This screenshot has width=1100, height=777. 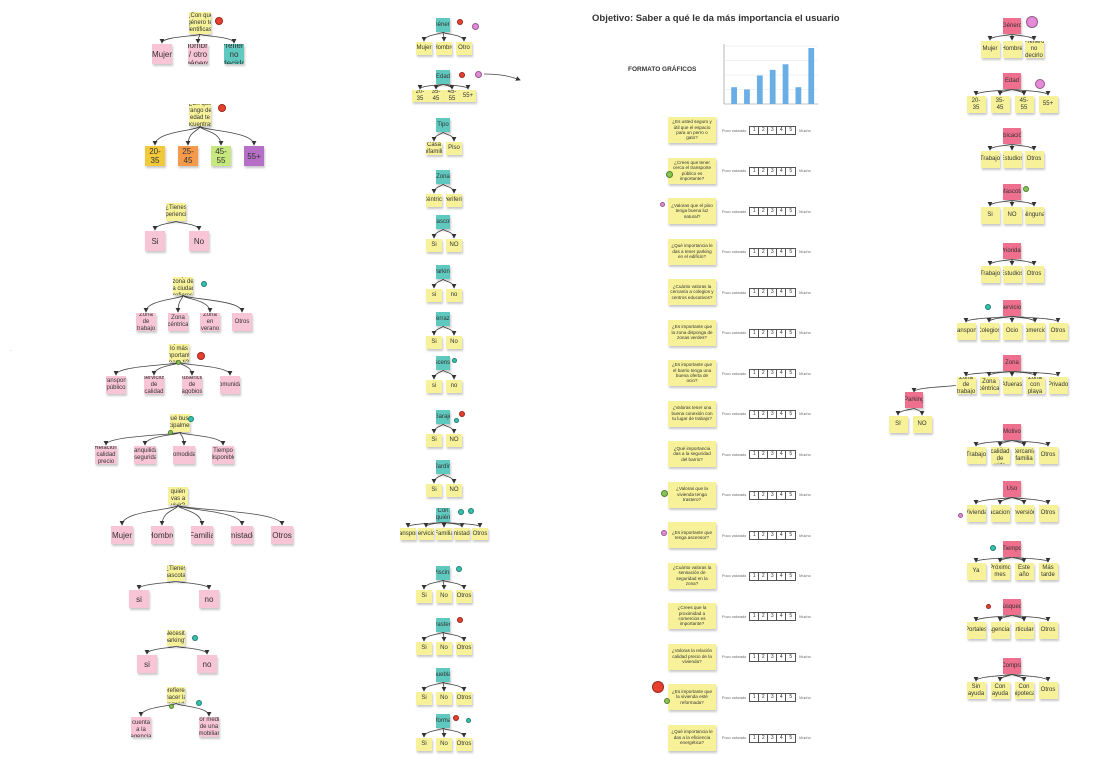 What do you see at coordinates (230, 385) in the screenshot?
I see `c1-tree-4-child-note: Comunidad` at bounding box center [230, 385].